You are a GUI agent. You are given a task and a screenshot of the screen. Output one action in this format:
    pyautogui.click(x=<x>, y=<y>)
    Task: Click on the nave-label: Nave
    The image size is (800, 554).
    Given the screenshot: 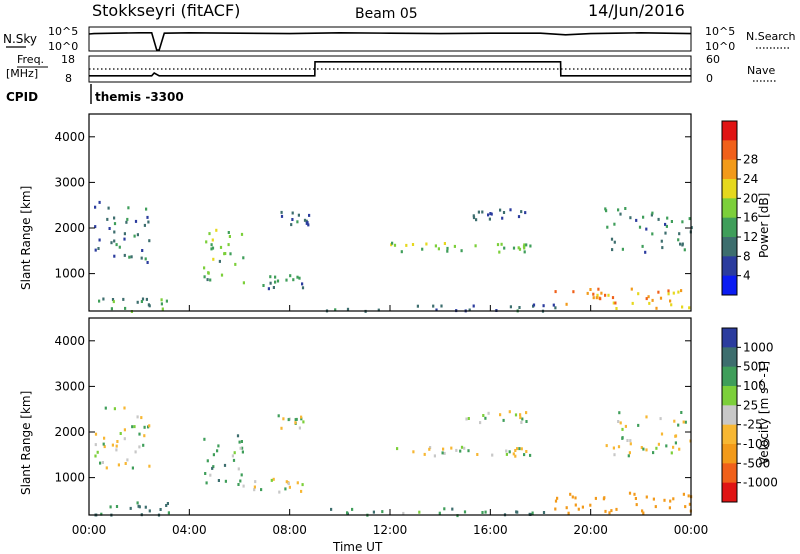 What is the action you would take?
    pyautogui.click(x=761, y=70)
    